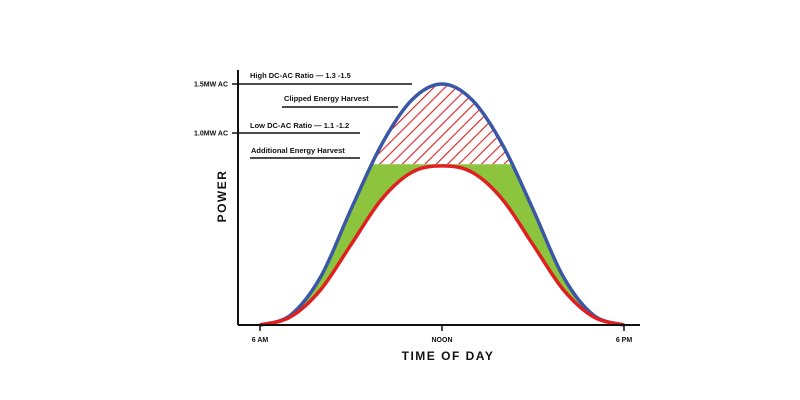  What do you see at coordinates (211, 134) in the screenshot?
I see `y-tick-label-1-0: 1.0MW AC` at bounding box center [211, 134].